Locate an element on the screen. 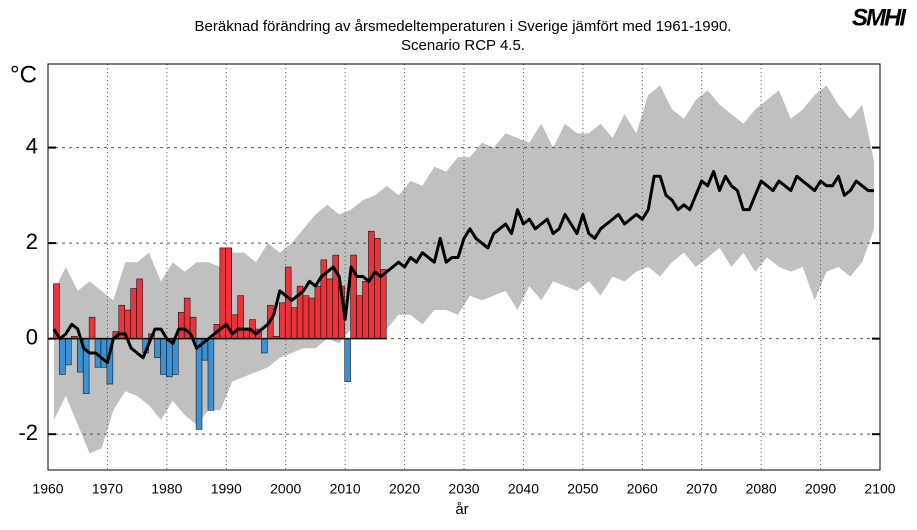  x-tick-label: 1990 is located at coordinates (226, 489).